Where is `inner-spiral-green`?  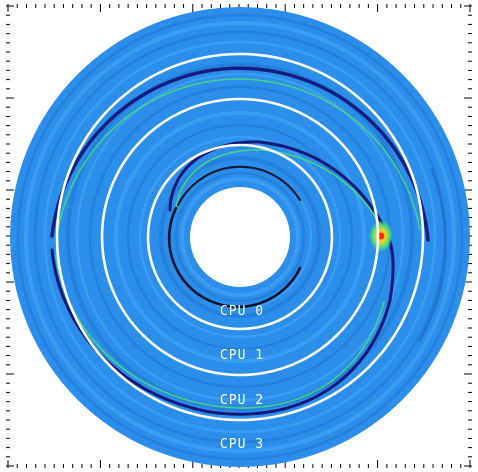
inner-spiral-green is located at coordinates (280, 191).